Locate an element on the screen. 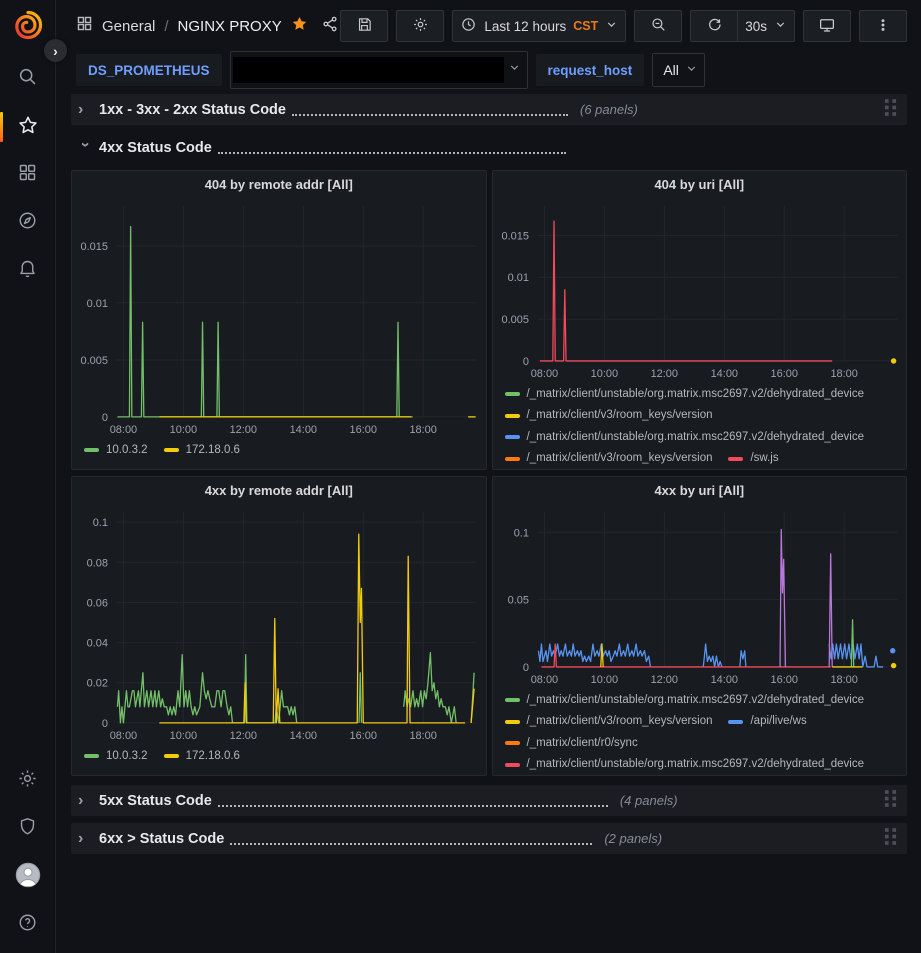  zoom-out-button is located at coordinates (658, 26).